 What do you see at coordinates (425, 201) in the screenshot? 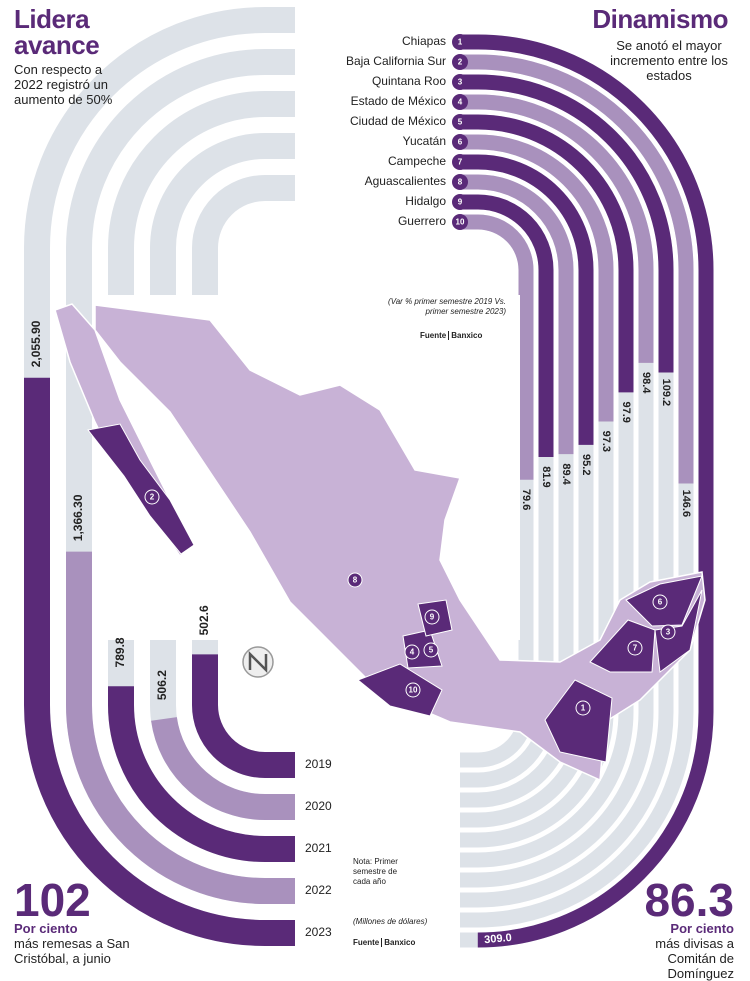
I see `category-label: Hidalgo` at bounding box center [425, 201].